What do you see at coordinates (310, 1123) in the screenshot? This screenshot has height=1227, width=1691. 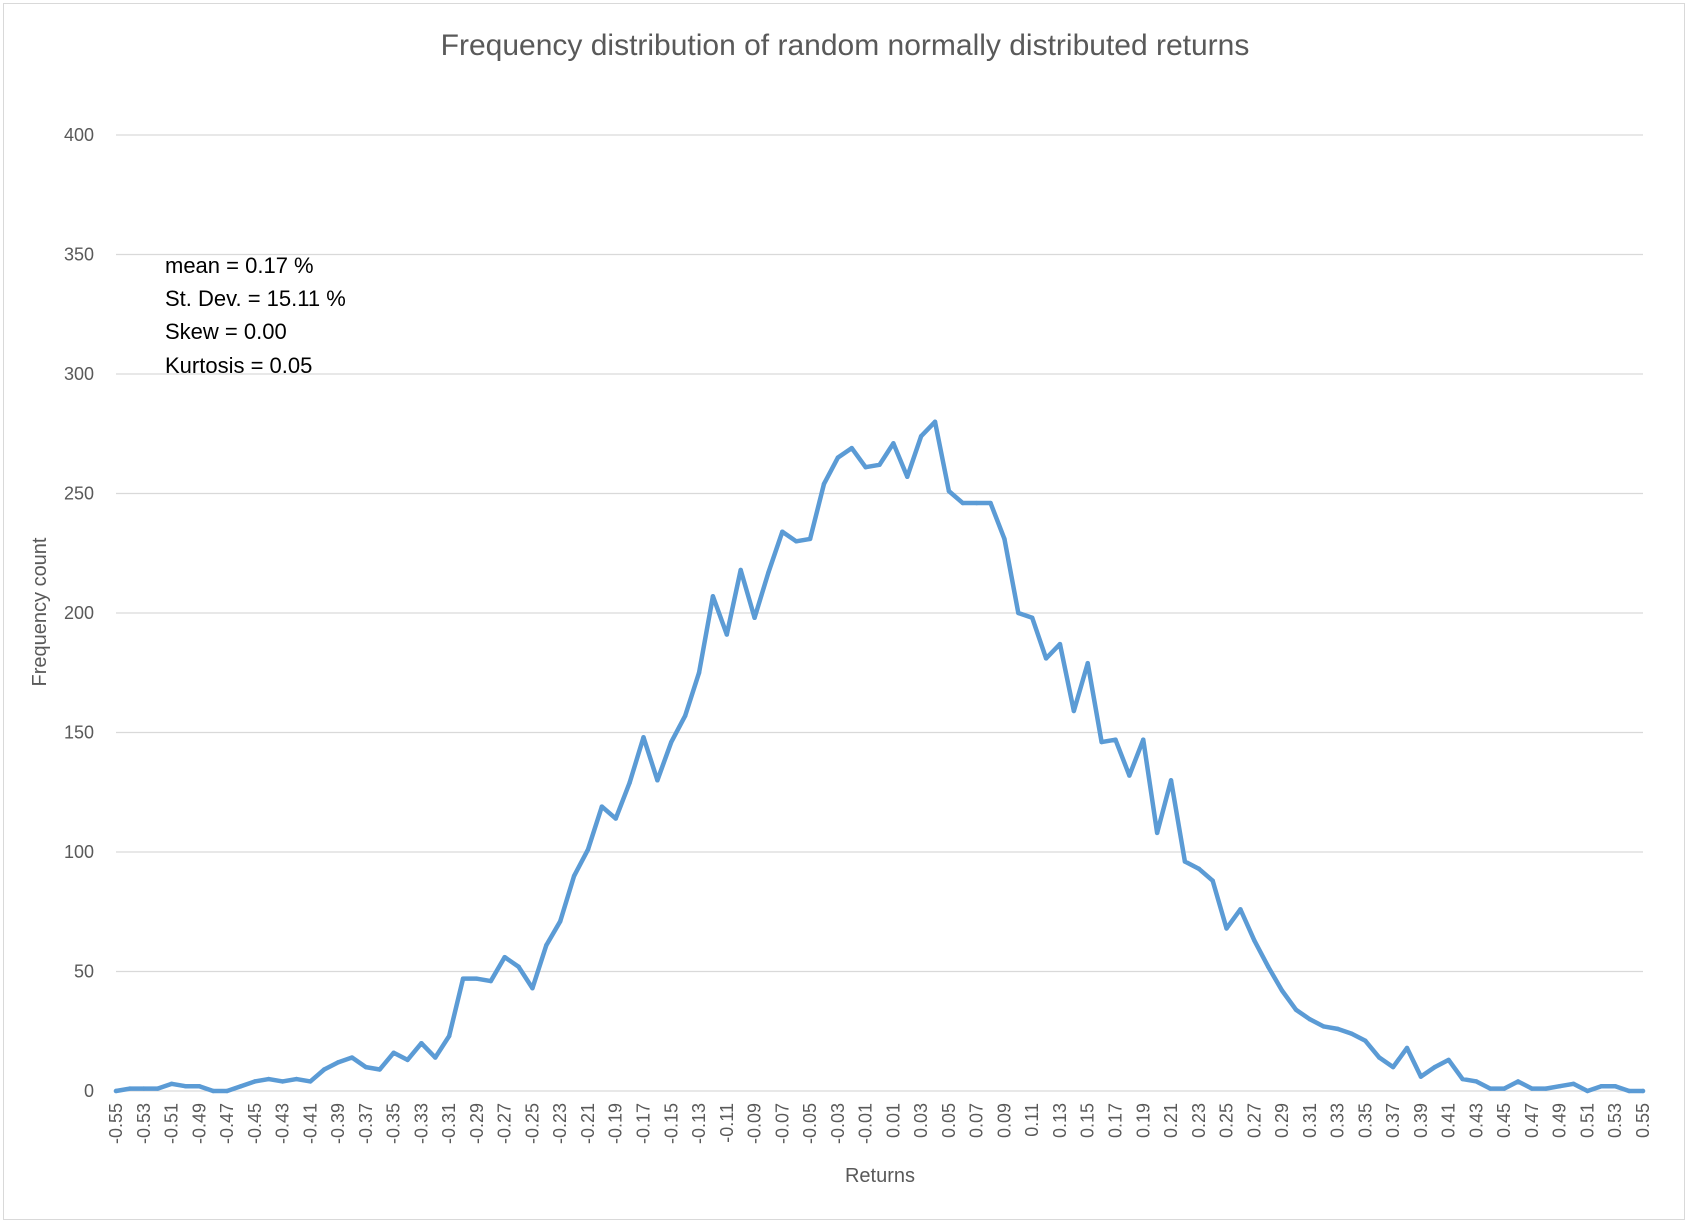 I see `x-tick-label: -0.41` at bounding box center [310, 1123].